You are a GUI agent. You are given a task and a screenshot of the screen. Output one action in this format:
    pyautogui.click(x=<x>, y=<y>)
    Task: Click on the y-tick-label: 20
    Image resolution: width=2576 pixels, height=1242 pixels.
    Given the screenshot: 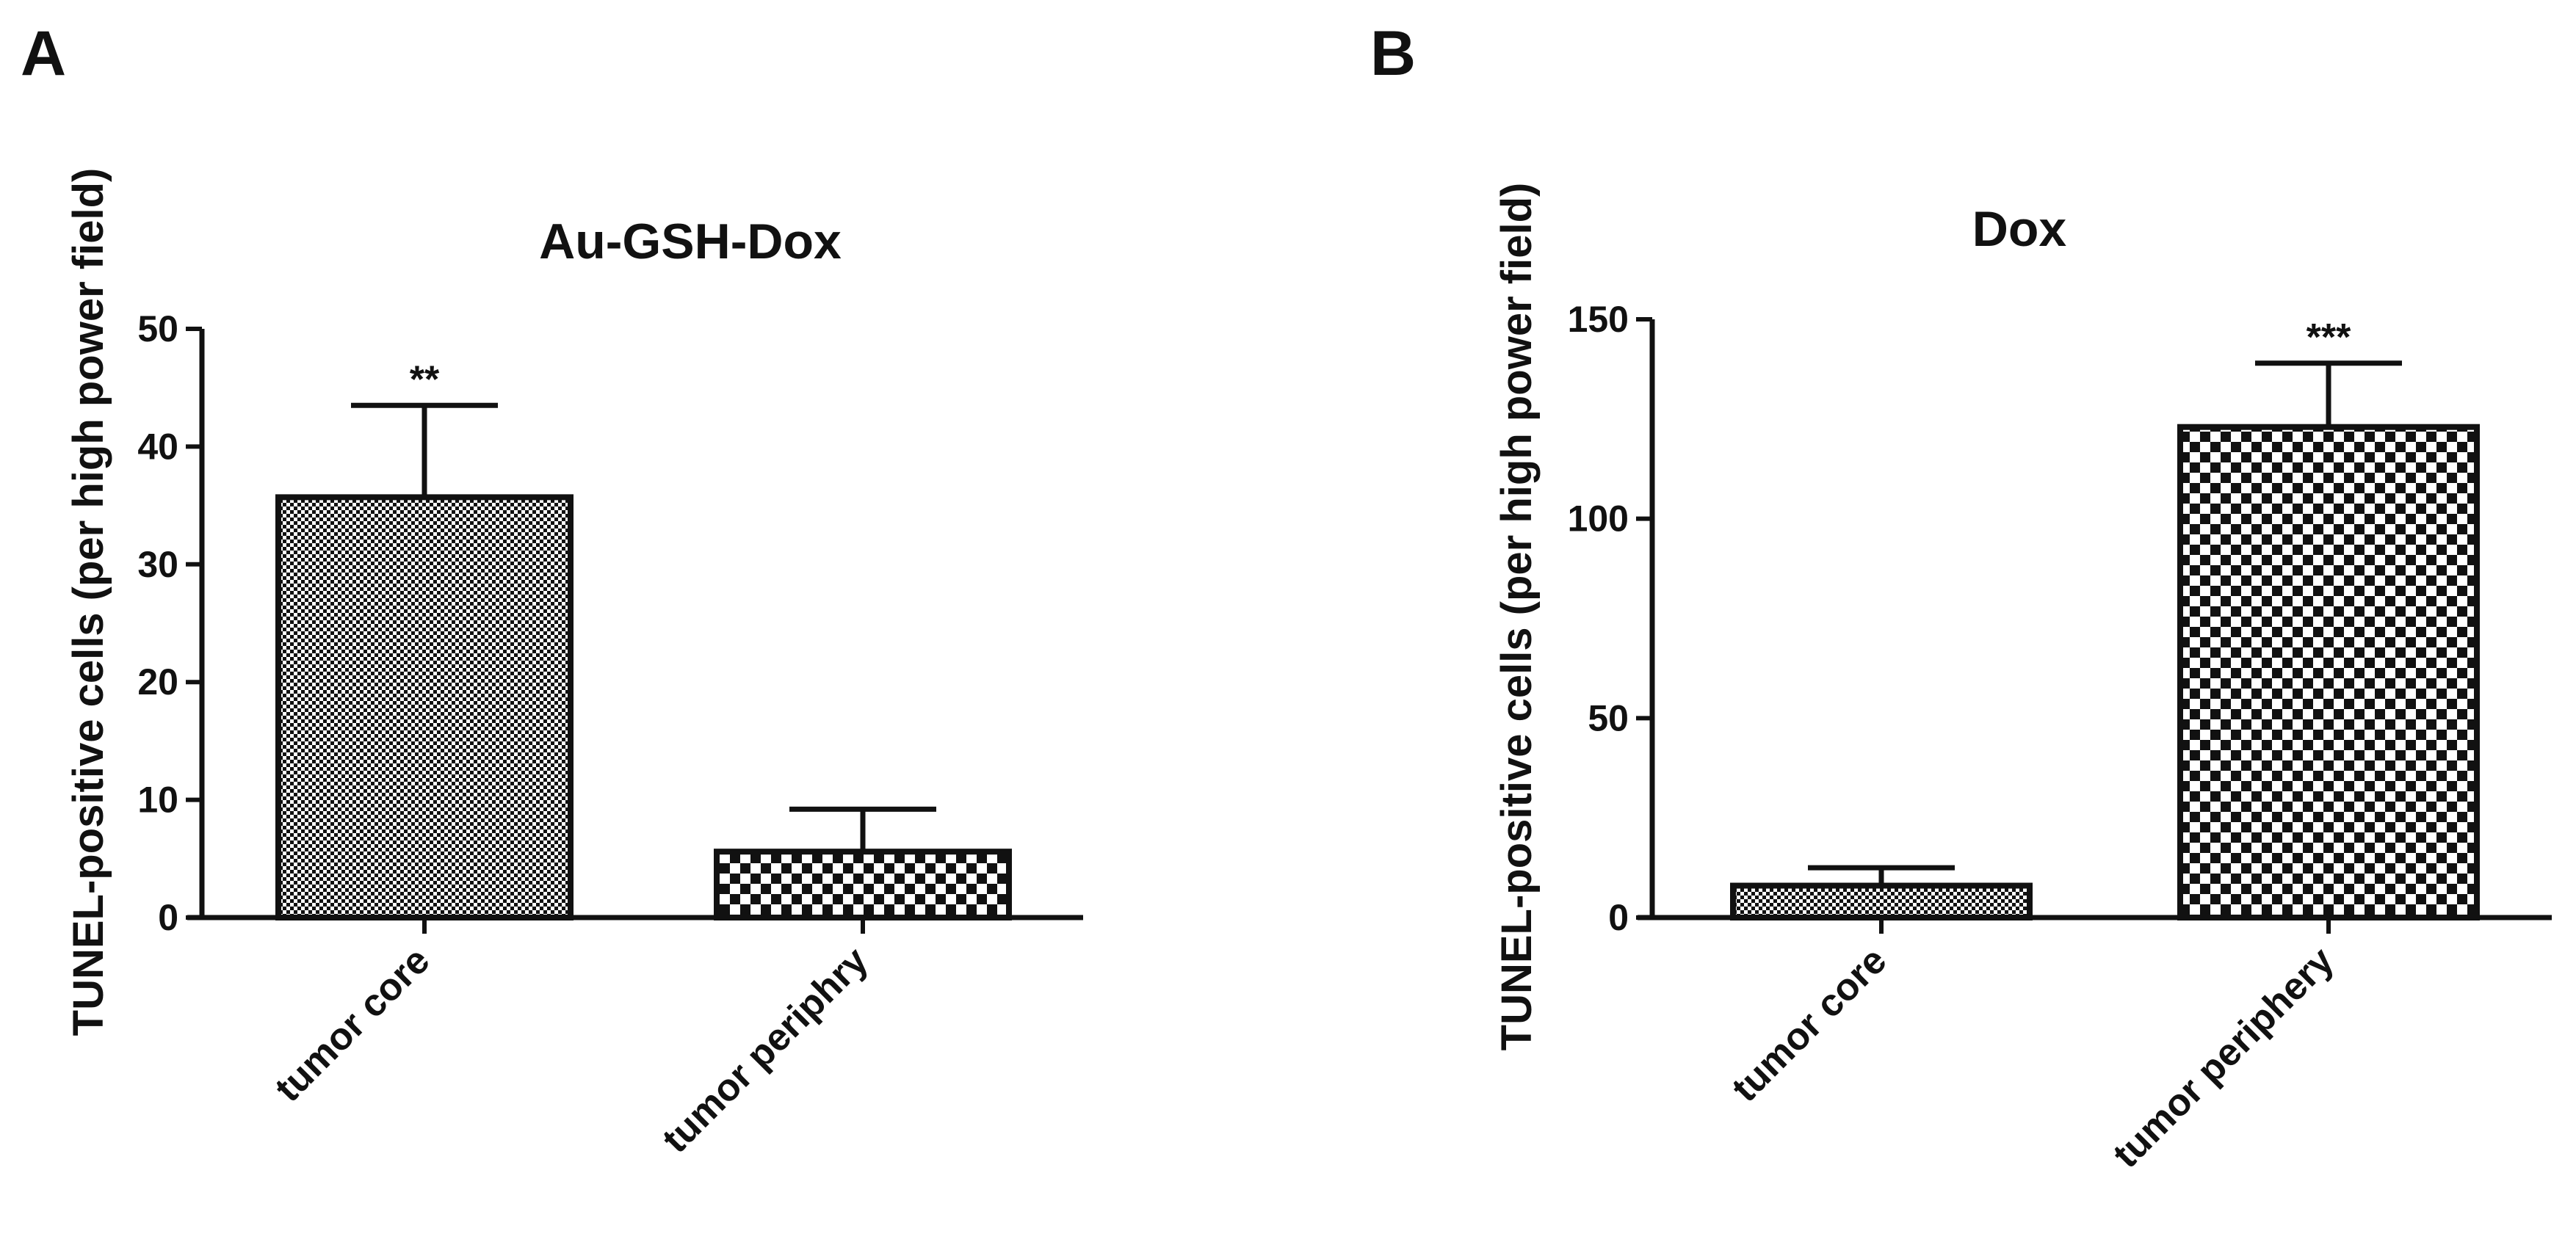 What is the action you would take?
    pyautogui.click(x=157, y=681)
    